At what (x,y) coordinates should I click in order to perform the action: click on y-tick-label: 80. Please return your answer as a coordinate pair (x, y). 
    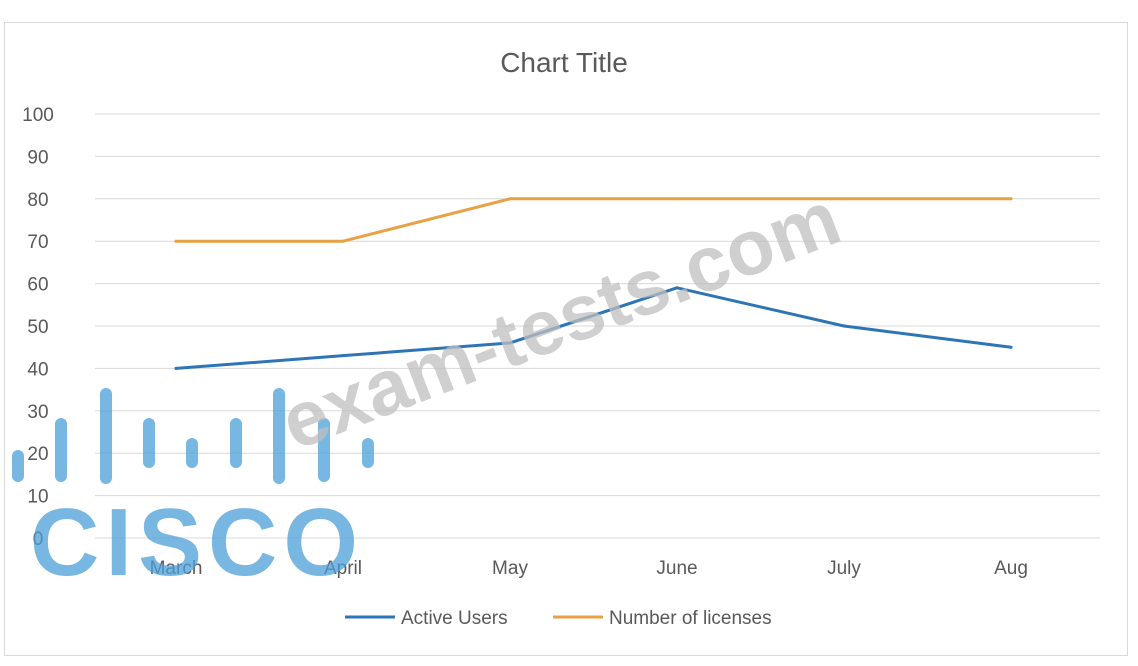
    Looking at the image, I should click on (37, 200).